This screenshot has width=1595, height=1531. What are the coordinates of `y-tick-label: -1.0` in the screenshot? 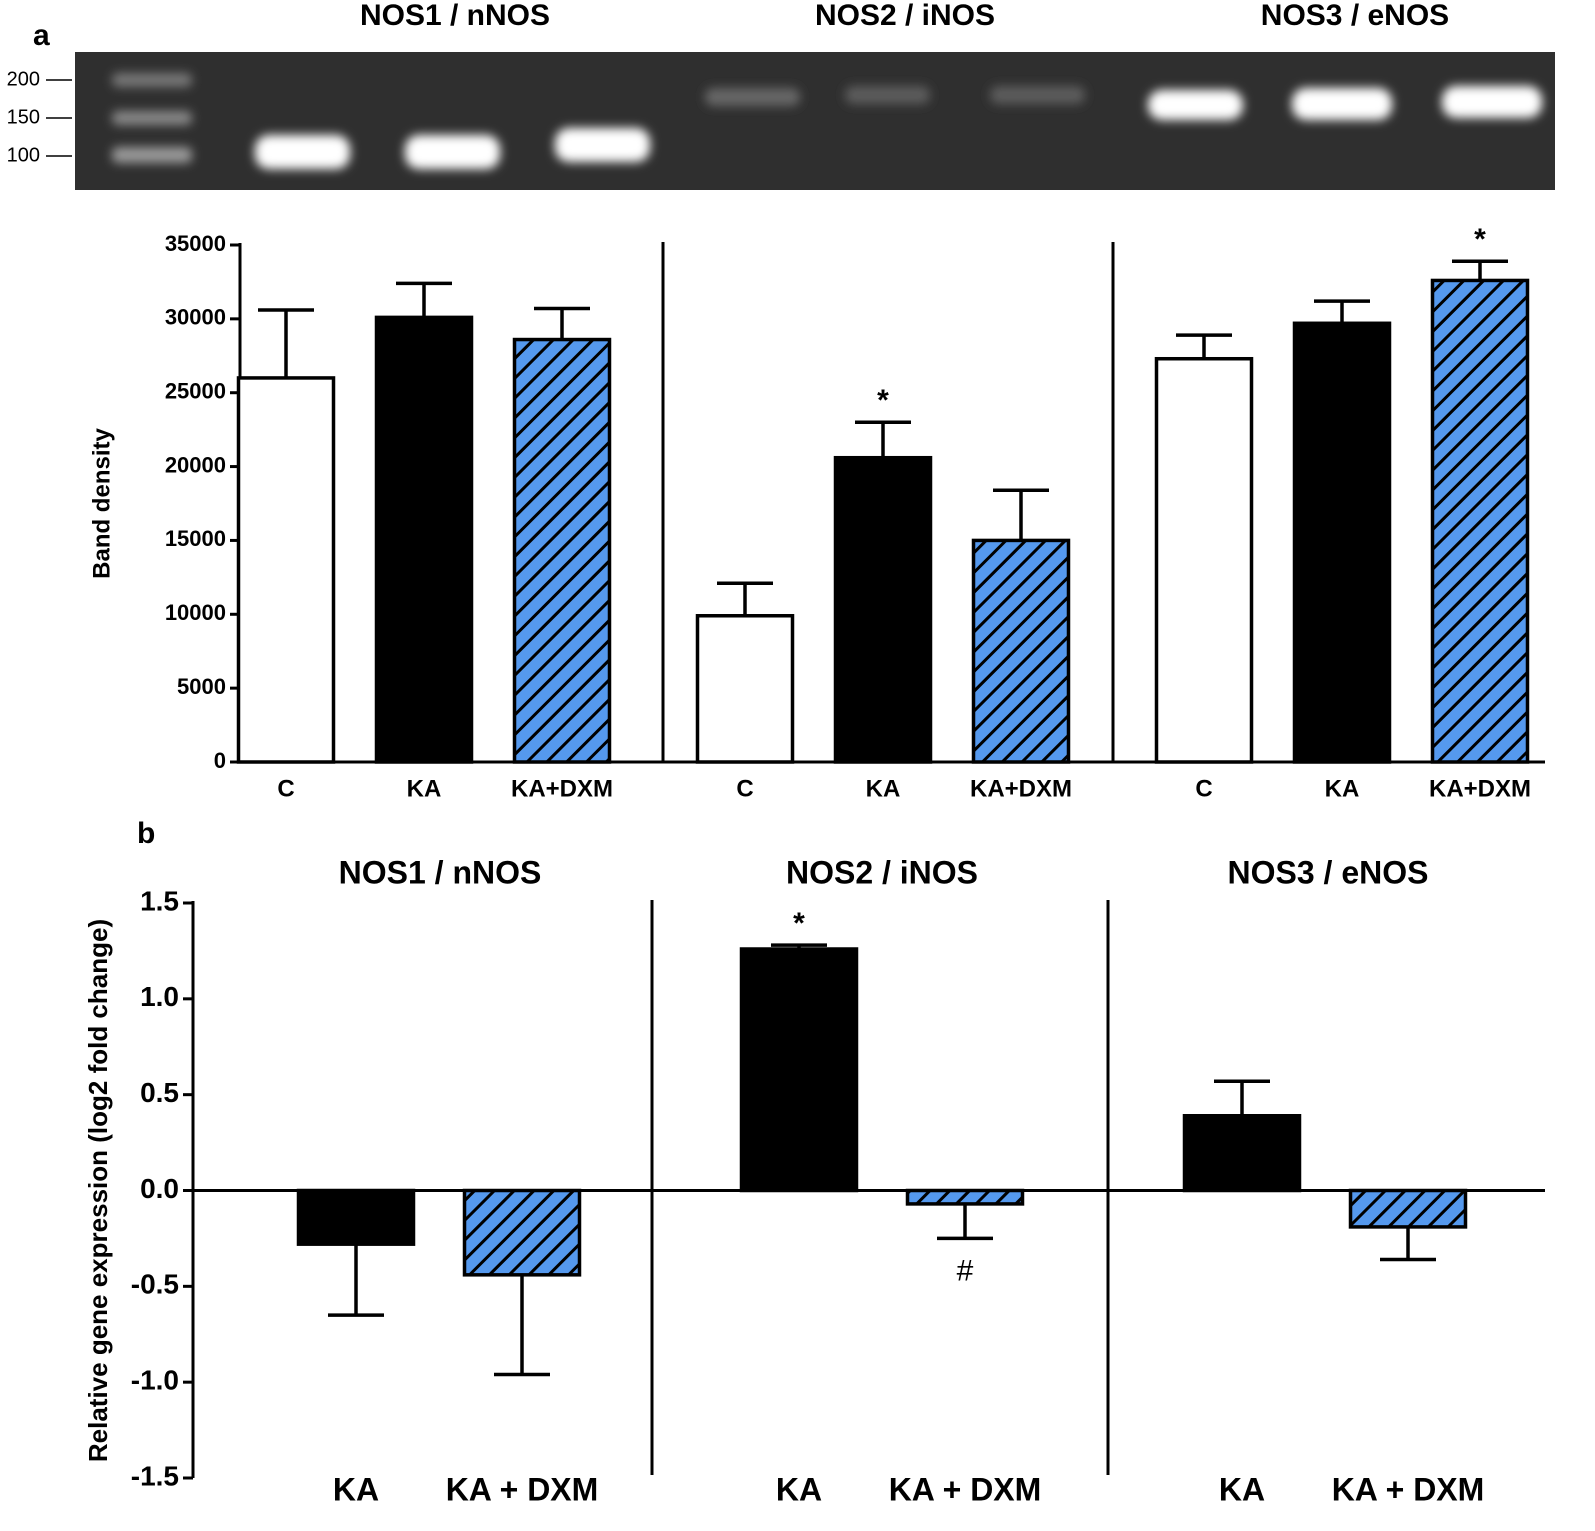 It's located at (155, 1380).